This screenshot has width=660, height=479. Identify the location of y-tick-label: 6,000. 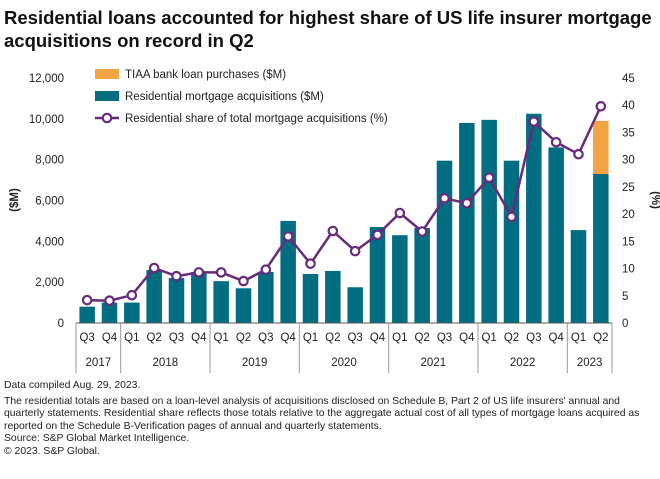
(49, 202).